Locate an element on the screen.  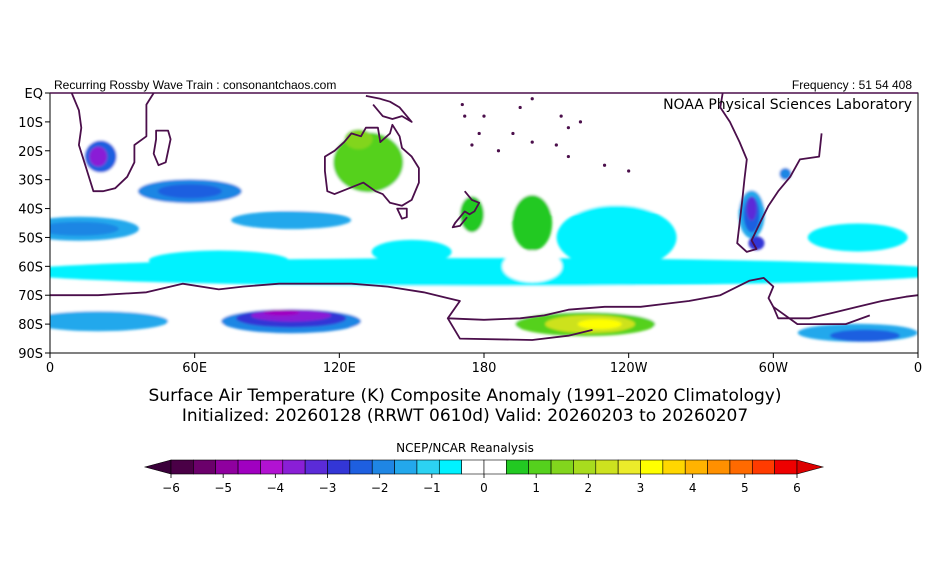
colorbar-under-arrow is located at coordinates (157, 467).